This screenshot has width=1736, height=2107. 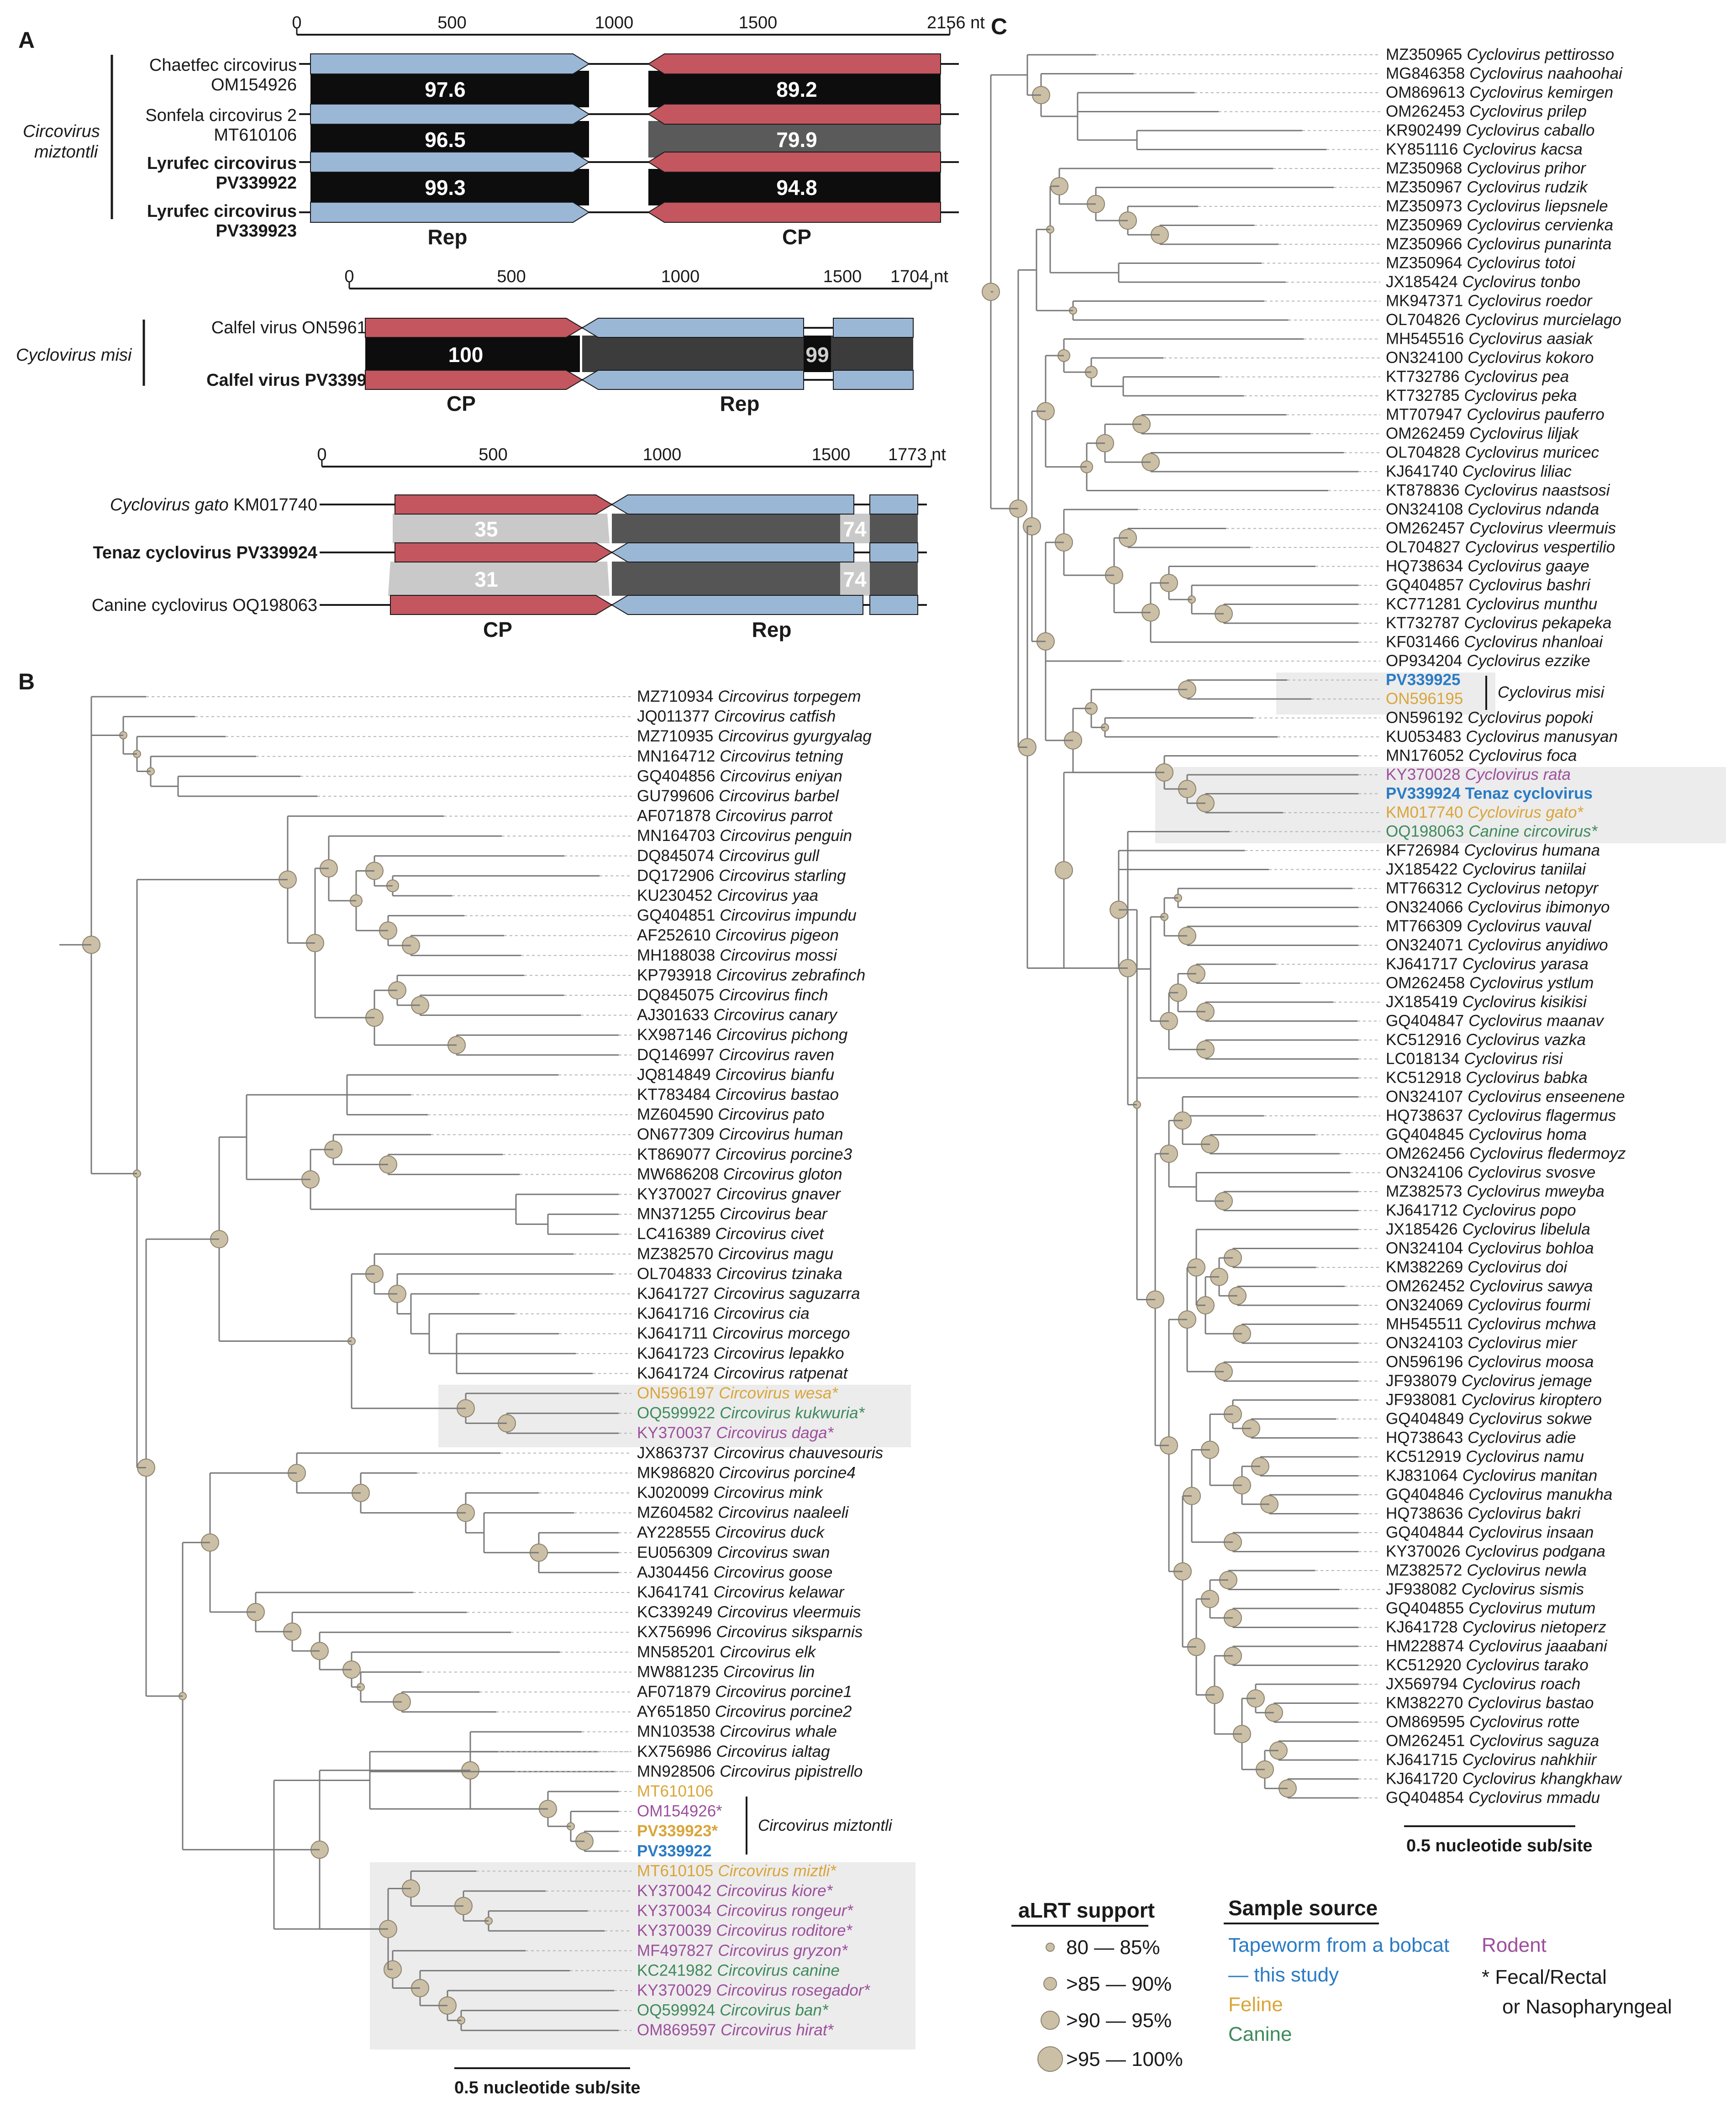 What do you see at coordinates (744, 1692) in the screenshot?
I see `tip-label: AF071879 Circovirus porcine1` at bounding box center [744, 1692].